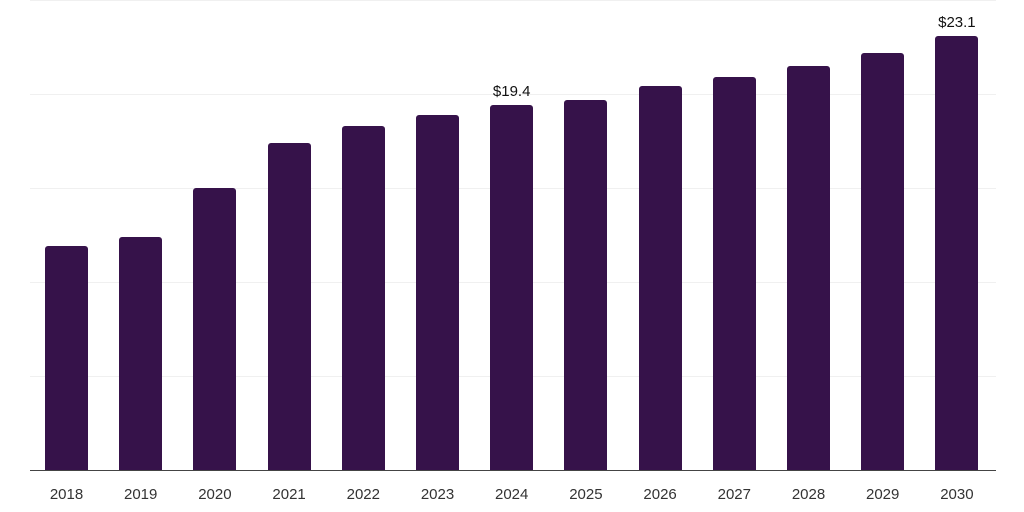 This screenshot has height=512, width=1024. Describe the element at coordinates (883, 261) in the screenshot. I see `bar-2029` at that location.